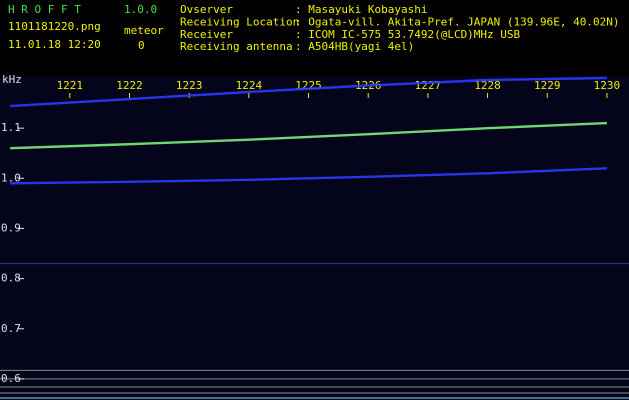 The image size is (629, 400). Describe the element at coordinates (607, 85) in the screenshot. I see `x-tick-label: 1230` at that location.